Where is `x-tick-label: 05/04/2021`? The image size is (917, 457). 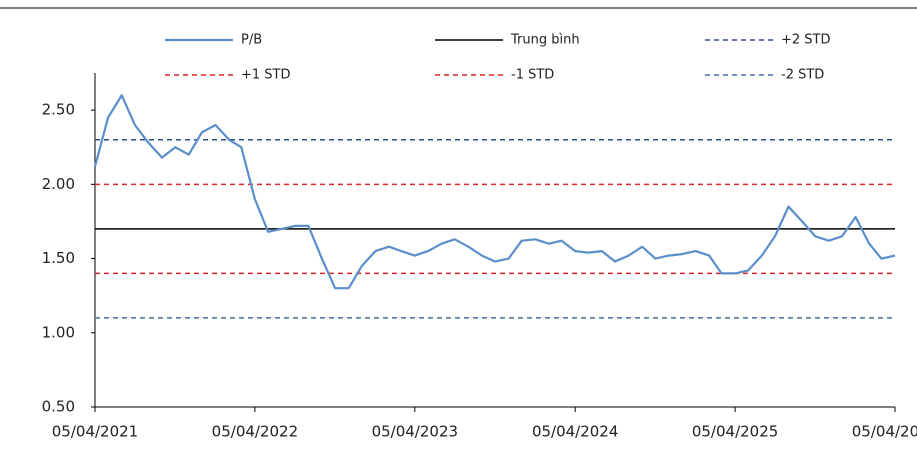 x-tick-label: 05/04/2021 is located at coordinates (95, 432).